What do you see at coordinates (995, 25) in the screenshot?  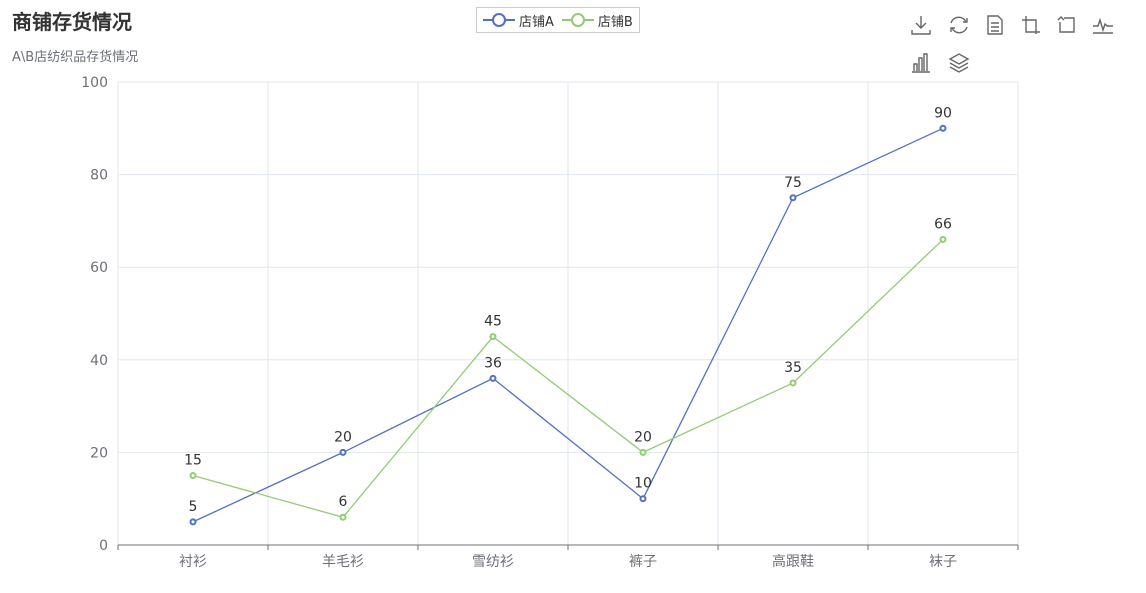 I see `data-view-icon` at bounding box center [995, 25].